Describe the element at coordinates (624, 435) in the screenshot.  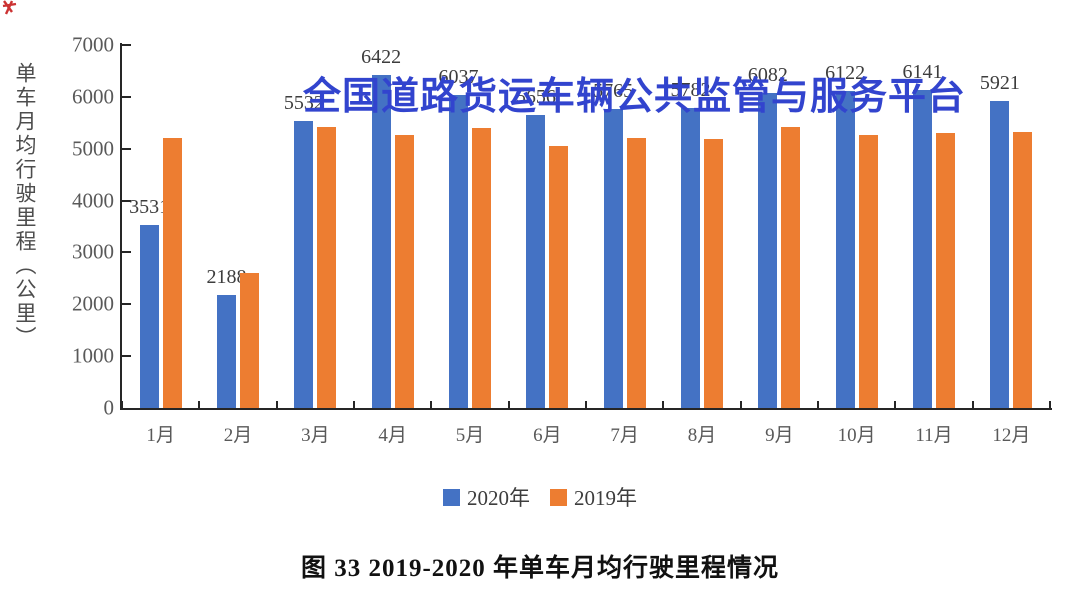
I see `x-axis-category-label: 7月` at that location.